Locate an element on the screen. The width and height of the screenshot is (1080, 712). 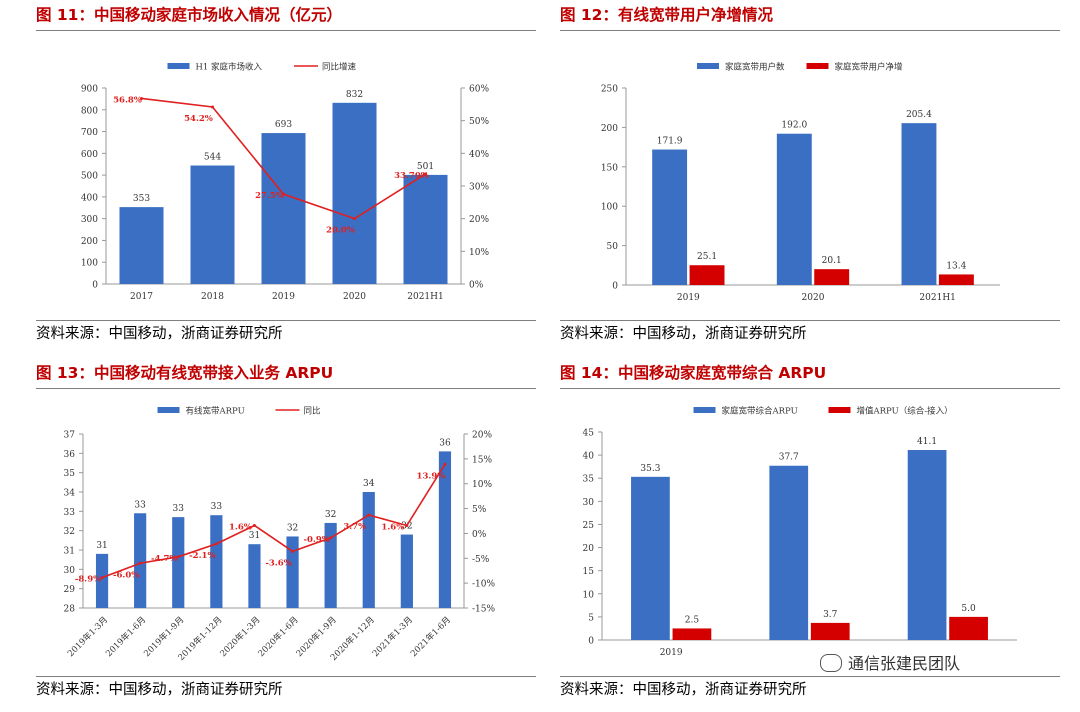
y2-tick-label: 30% is located at coordinates (479, 188).